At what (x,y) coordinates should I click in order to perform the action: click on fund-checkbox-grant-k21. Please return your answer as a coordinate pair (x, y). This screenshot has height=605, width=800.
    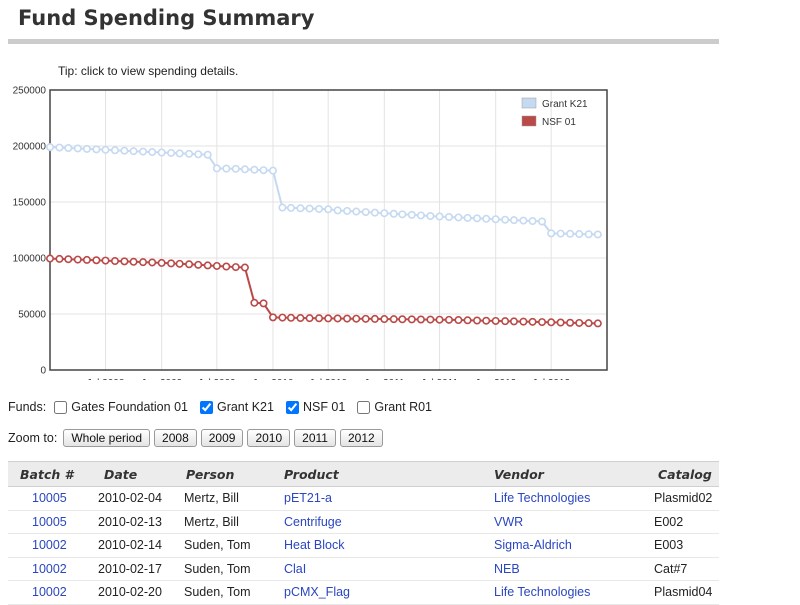
    Looking at the image, I should click on (206, 407).